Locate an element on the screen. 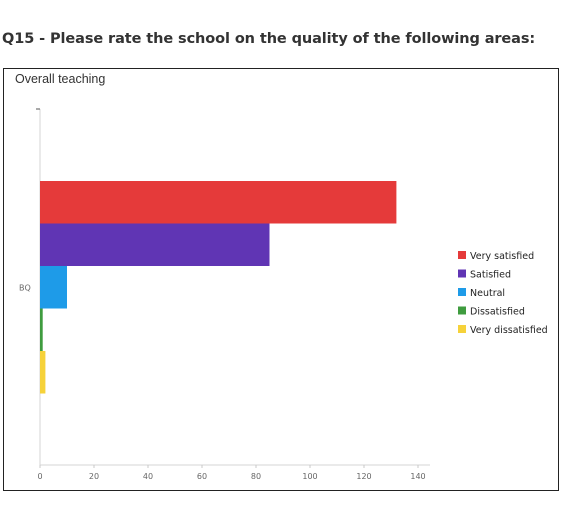  legend-label: Very satisfied is located at coordinates (502, 256).